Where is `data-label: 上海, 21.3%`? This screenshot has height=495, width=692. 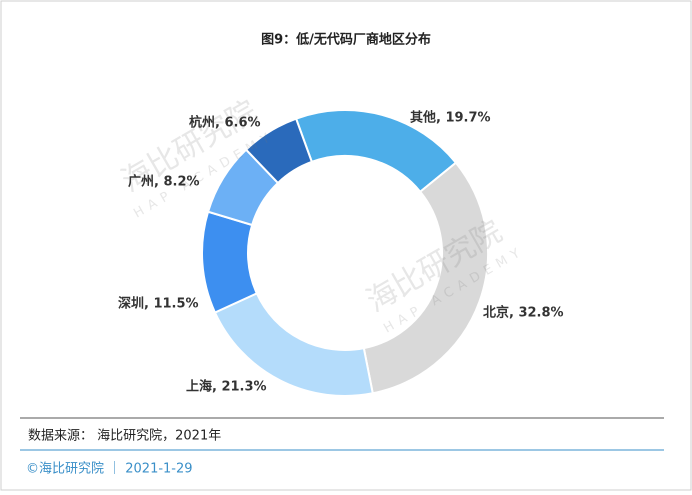 data-label: 上海, 21.3% is located at coordinates (226, 387).